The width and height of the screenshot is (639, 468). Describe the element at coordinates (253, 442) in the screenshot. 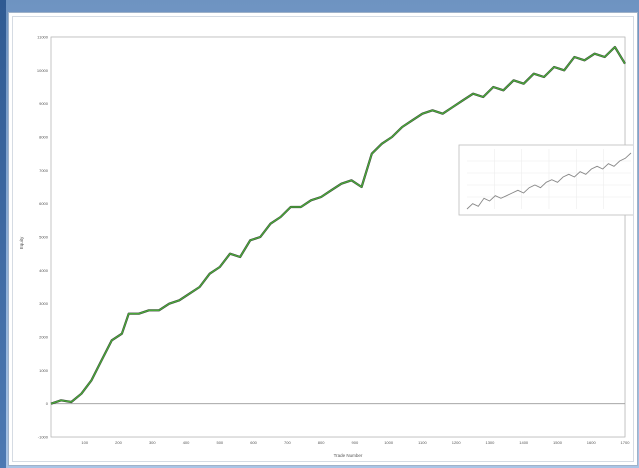

I see `x-tick-label: 600` at that location.